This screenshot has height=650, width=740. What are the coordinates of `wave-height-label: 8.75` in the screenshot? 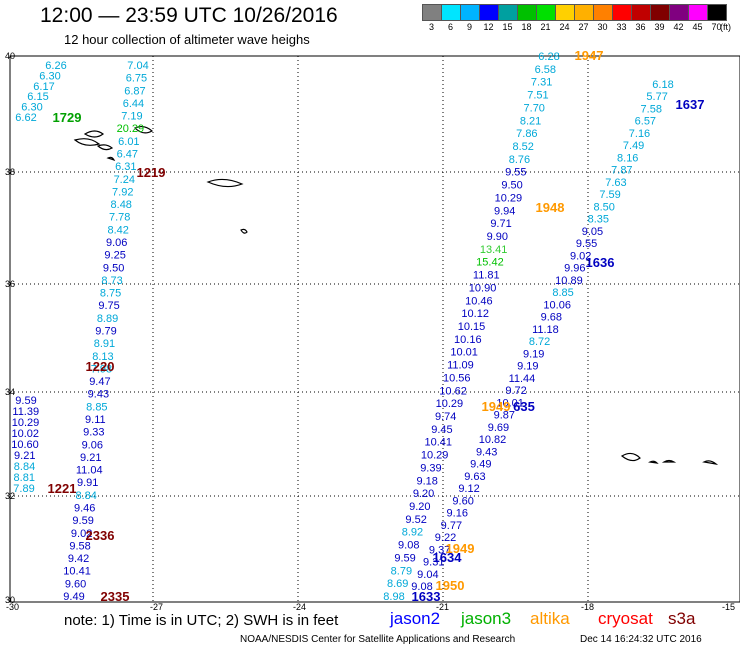 It's located at (110, 294).